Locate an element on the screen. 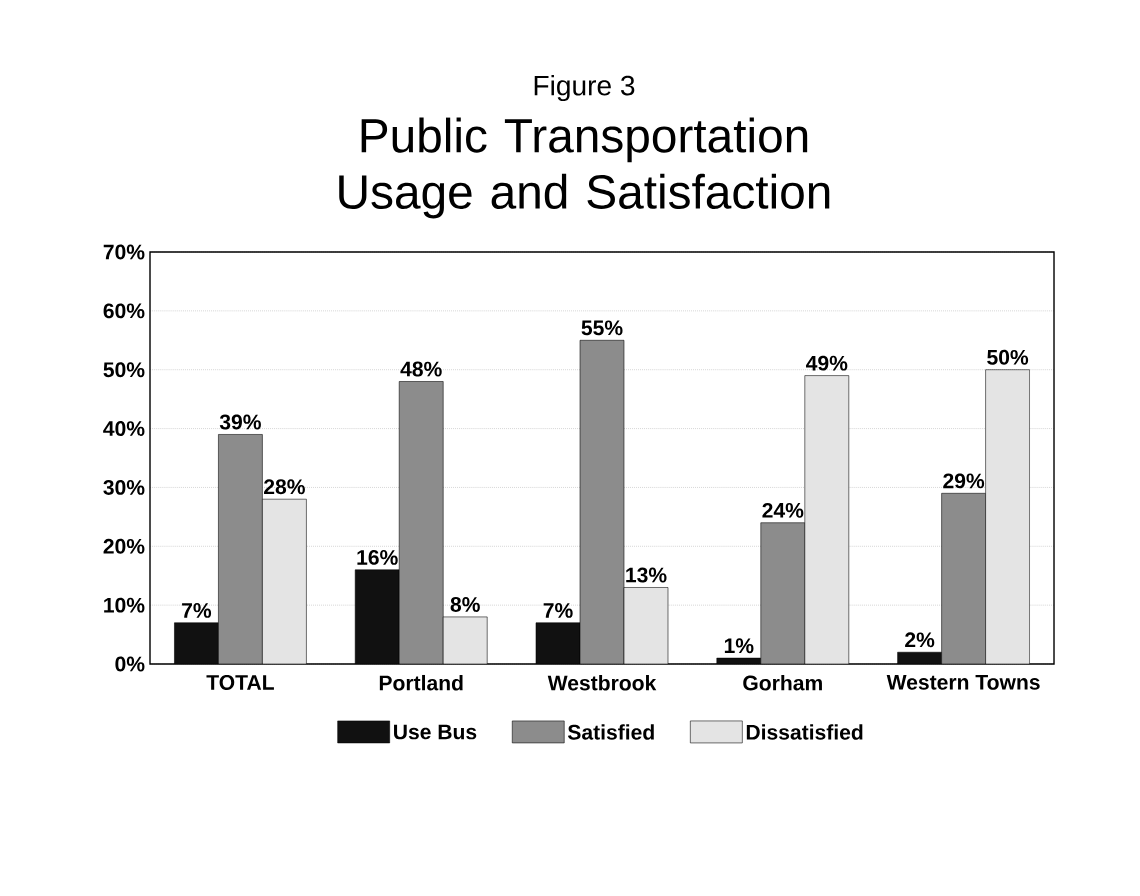  data-label: 50% is located at coordinates (1008, 357).